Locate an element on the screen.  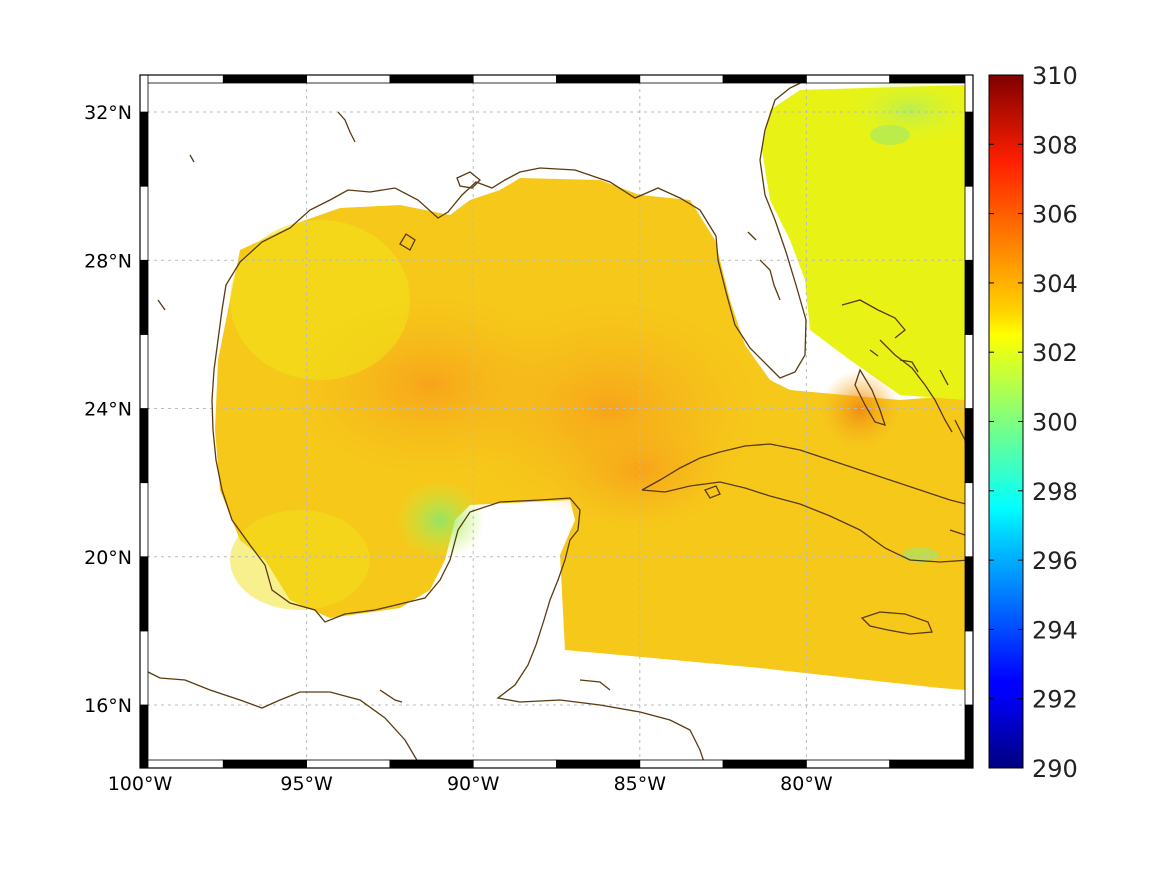
colorbar-tick-label: 298 is located at coordinates (1055, 492).